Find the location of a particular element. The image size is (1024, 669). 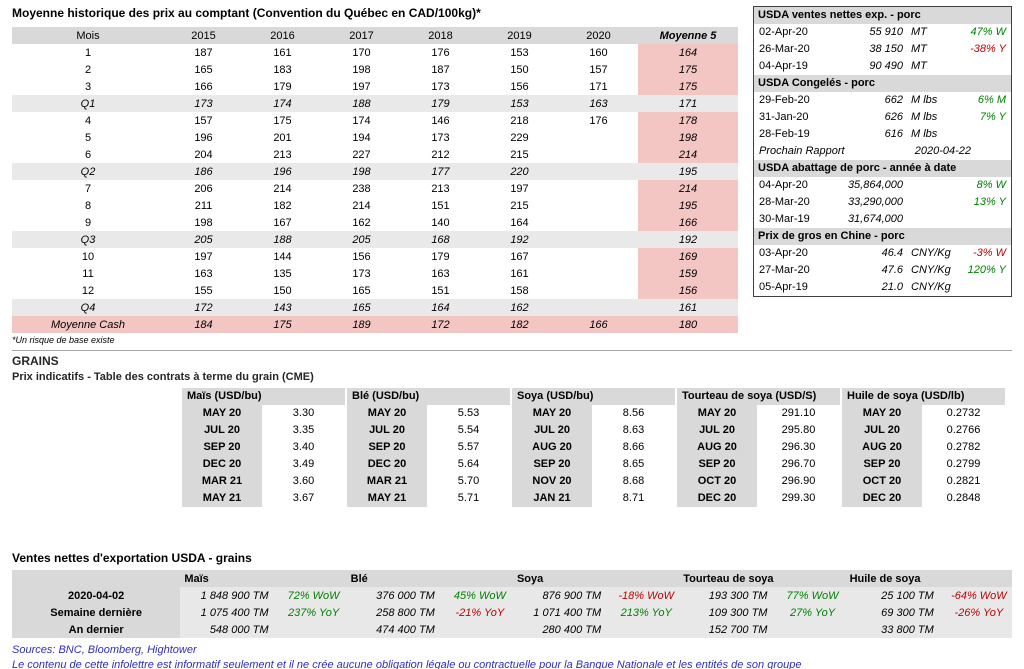

contract-price: 8.56 is located at coordinates (633, 413).